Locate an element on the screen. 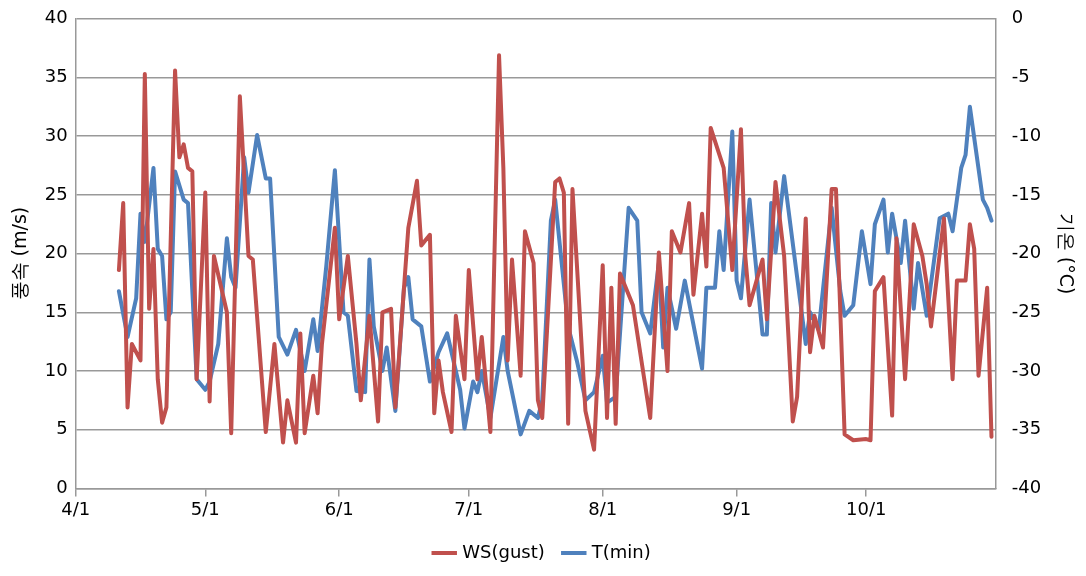 The image size is (1086, 576). x-tick-label: 6/1 is located at coordinates (339, 508).